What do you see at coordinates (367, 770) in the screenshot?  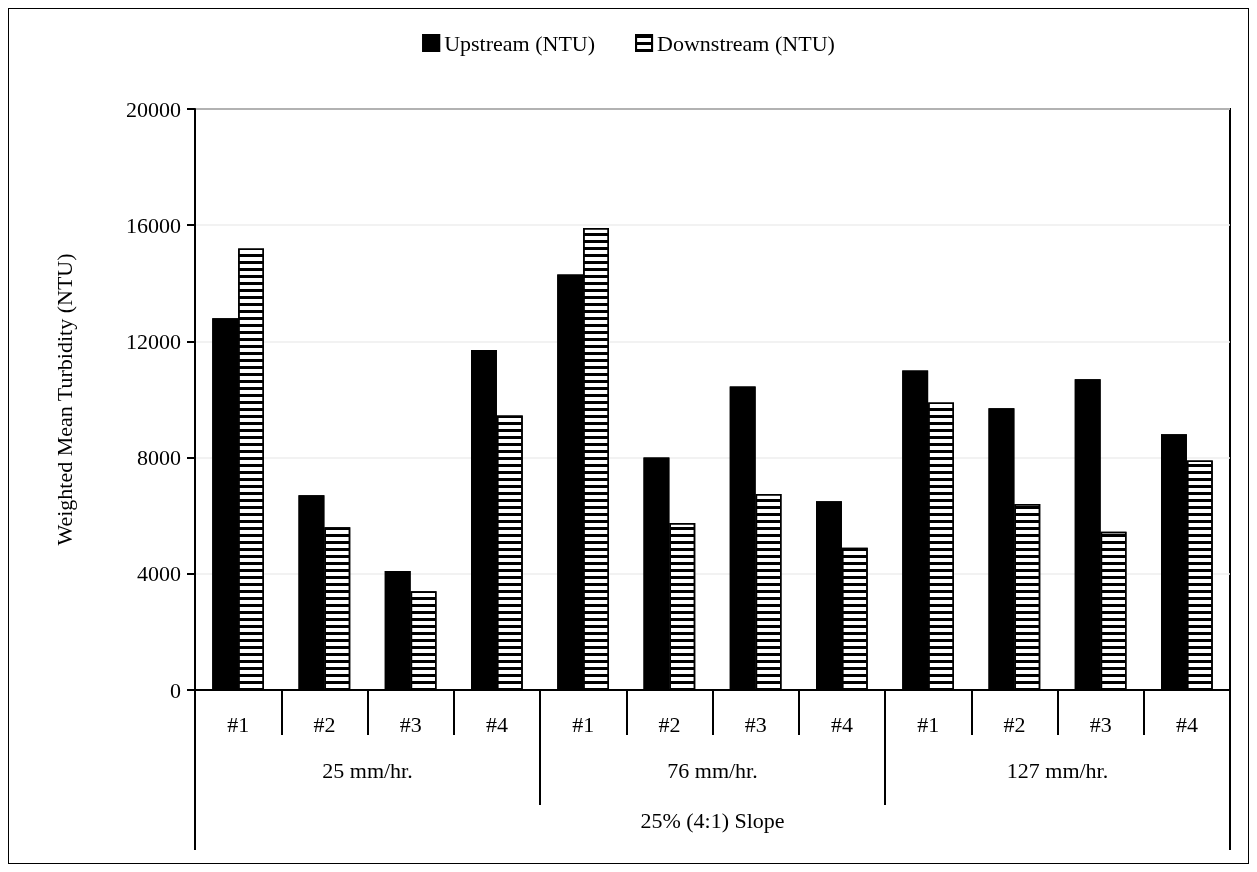 I see `text: 25 mm/hr.` at bounding box center [367, 770].